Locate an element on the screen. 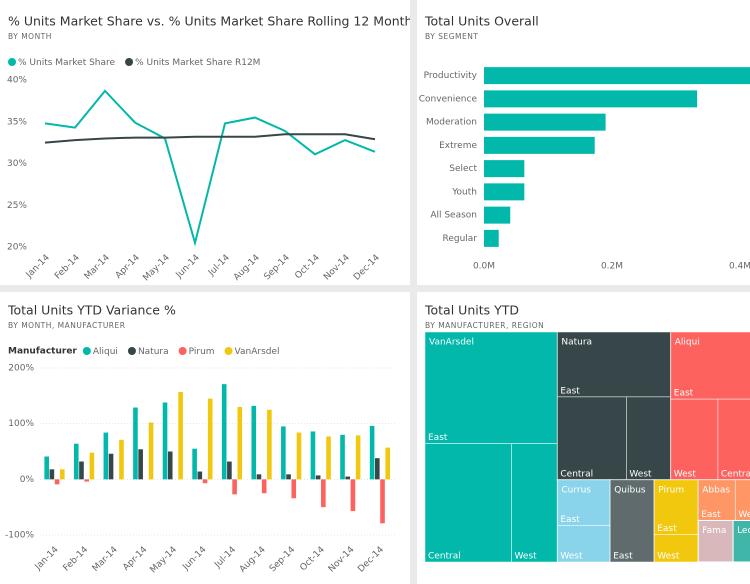  legend-label: Aliqui is located at coordinates (105, 352).